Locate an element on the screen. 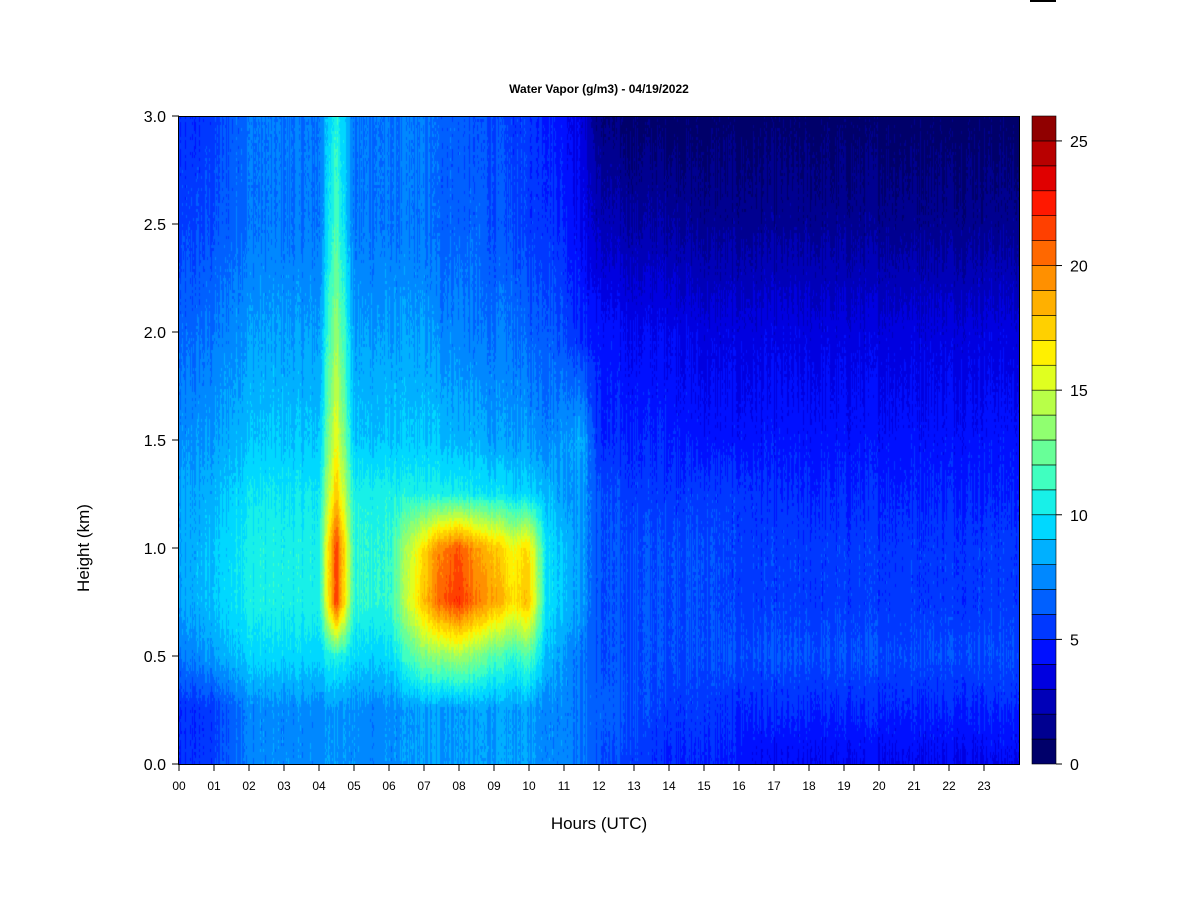 The image size is (1200, 900). x-tick-label: 23 is located at coordinates (984, 786).